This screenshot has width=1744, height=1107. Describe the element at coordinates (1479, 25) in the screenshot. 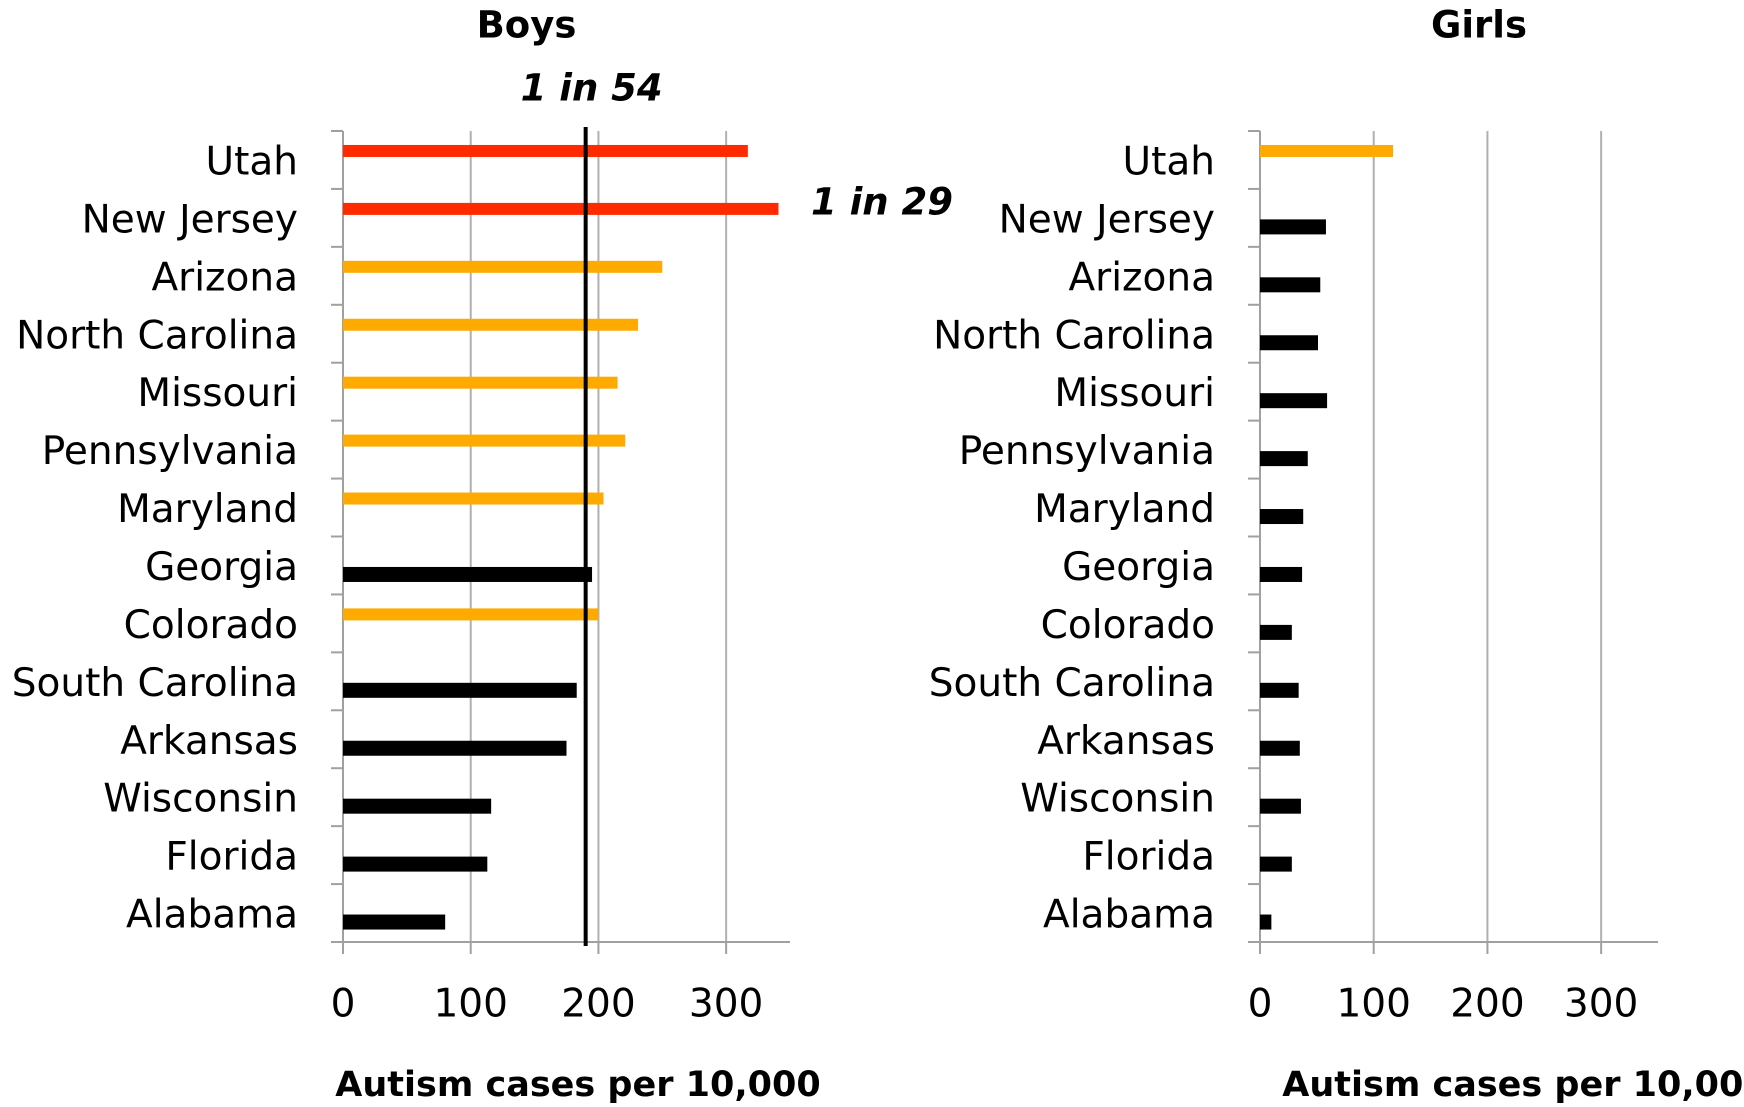

I see `chart-title: Girls` at that location.